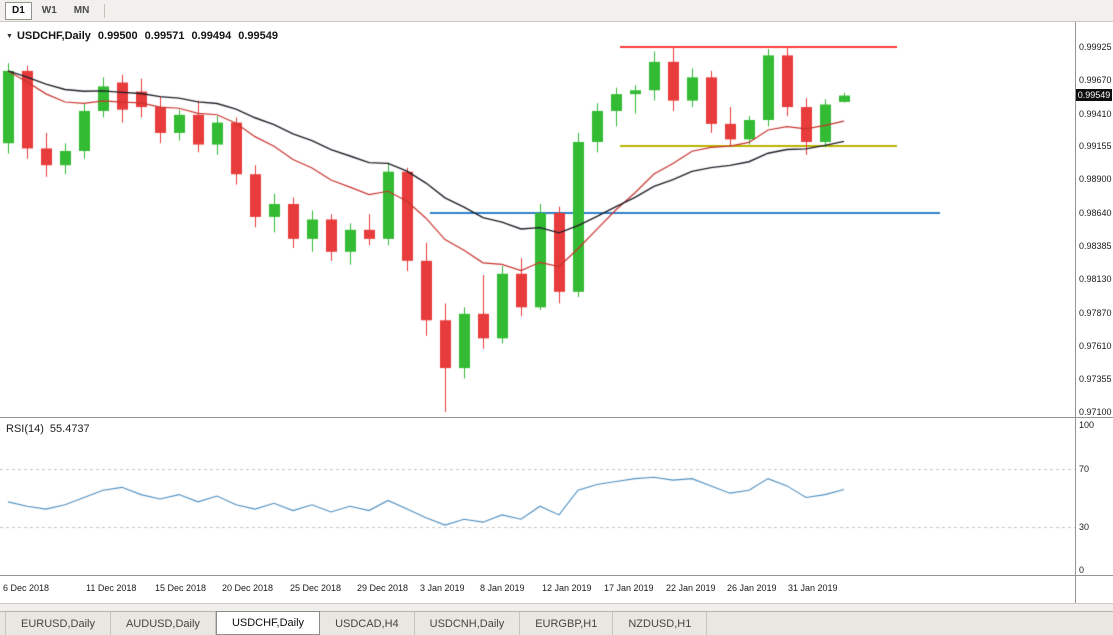 The height and width of the screenshot is (635, 1113). What do you see at coordinates (105, 10) in the screenshot?
I see `toolbar-separator` at bounding box center [105, 10].